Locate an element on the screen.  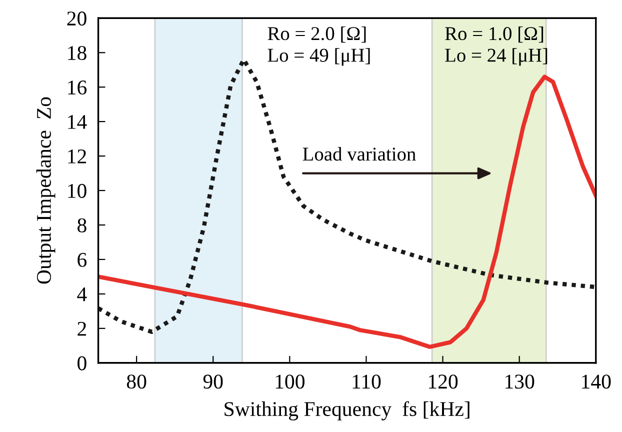
y-tick-label: 20 is located at coordinates (76, 19).